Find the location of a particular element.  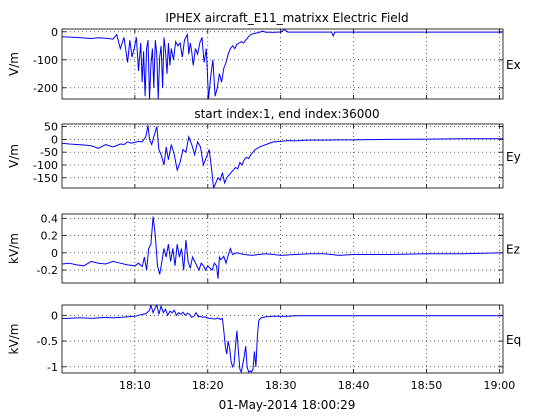

x-tick-label: 19:00 is located at coordinates (500, 385).